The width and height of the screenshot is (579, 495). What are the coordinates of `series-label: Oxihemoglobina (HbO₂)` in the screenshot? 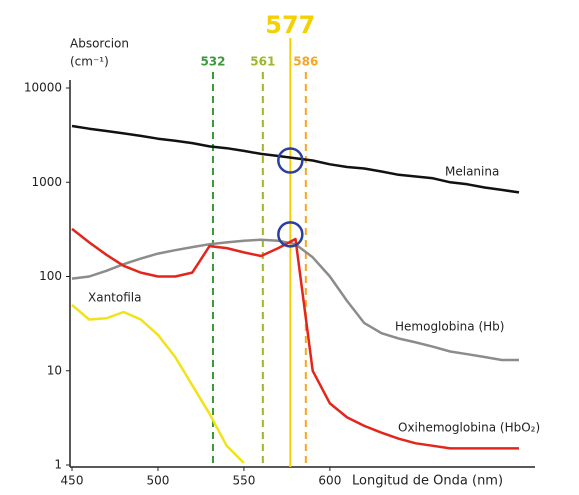 It's located at (469, 428).